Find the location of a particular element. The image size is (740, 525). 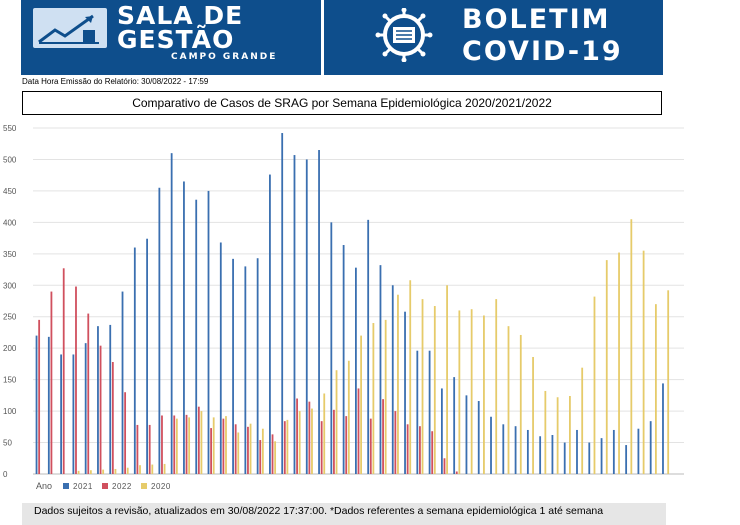

brand-line2: GESTÃO is located at coordinates (176, 39).